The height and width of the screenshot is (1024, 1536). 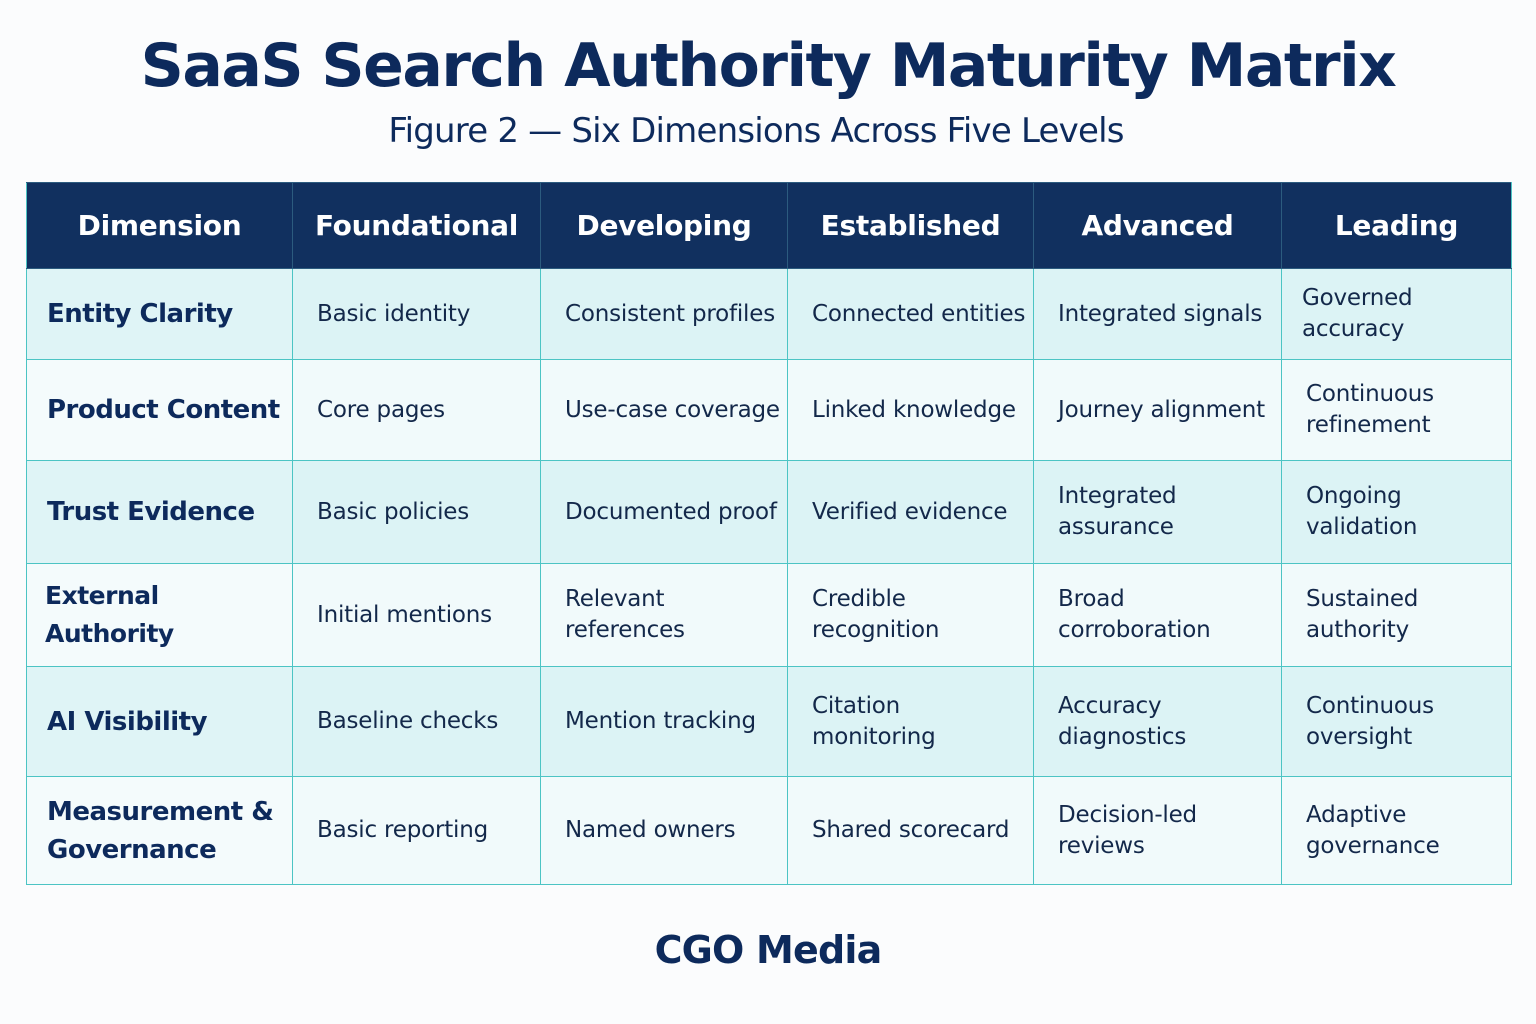 I want to click on level-cell: Broad corroboration, so click(x=1157, y=615).